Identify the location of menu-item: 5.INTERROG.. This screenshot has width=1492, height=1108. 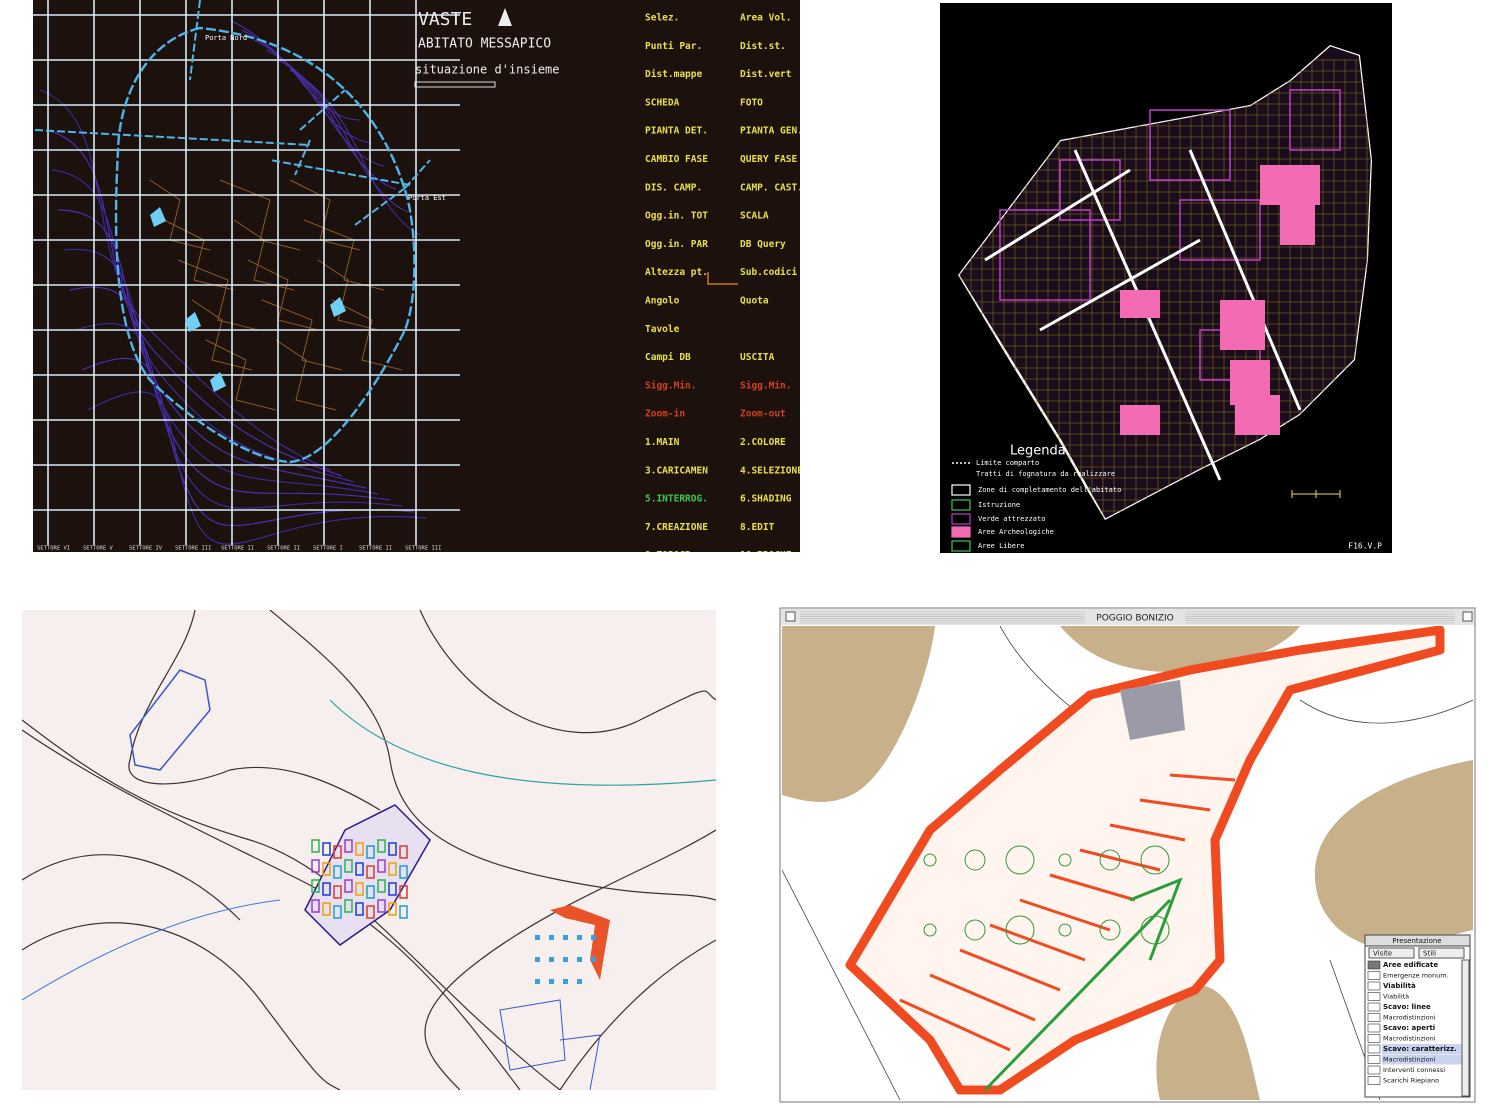
(676, 499).